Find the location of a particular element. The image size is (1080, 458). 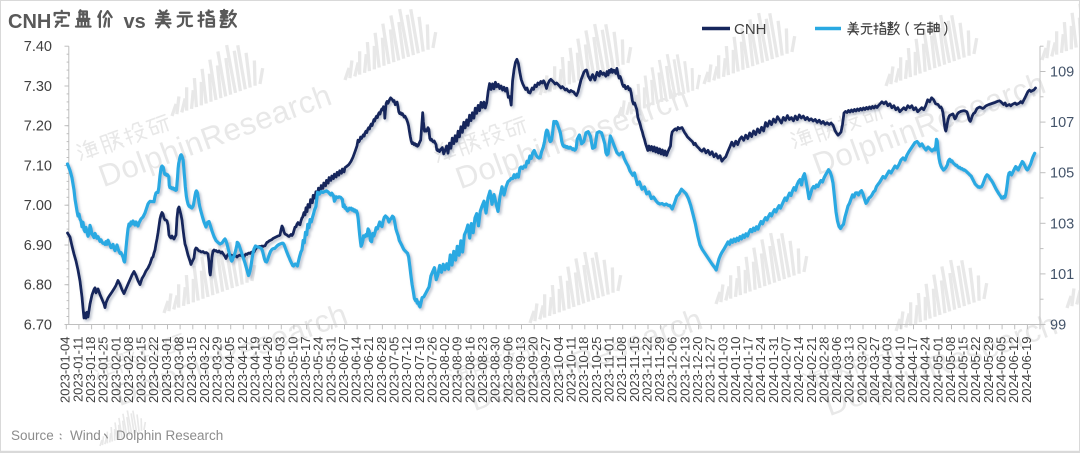

svg-text: 6.80 is located at coordinates (38, 286).